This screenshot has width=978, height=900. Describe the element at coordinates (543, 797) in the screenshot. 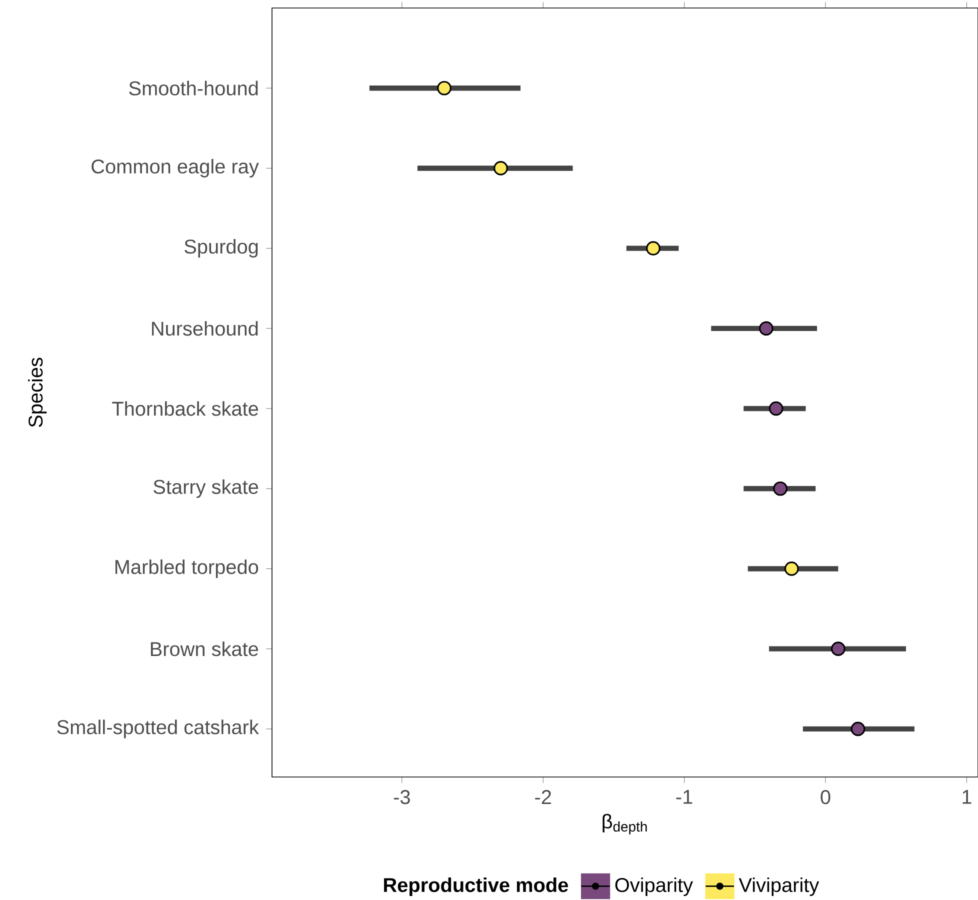

I see `x-tick-label: -2` at that location.